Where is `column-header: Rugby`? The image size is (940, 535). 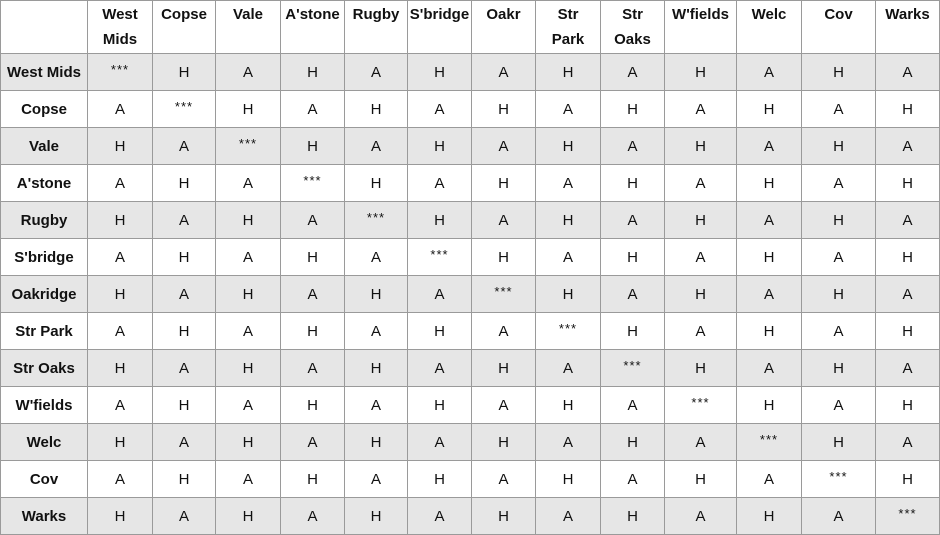
column-header: Rugby is located at coordinates (376, 27).